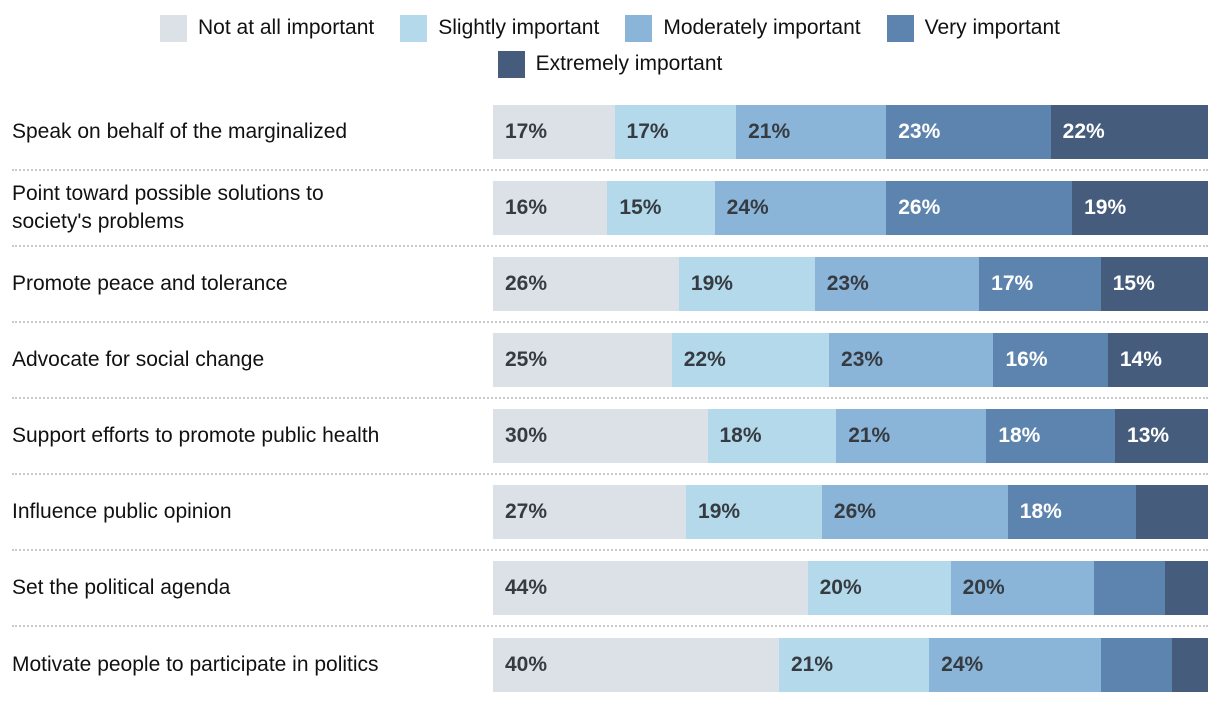  What do you see at coordinates (1148, 435) in the screenshot?
I see `bar-value-label: 13%` at bounding box center [1148, 435].